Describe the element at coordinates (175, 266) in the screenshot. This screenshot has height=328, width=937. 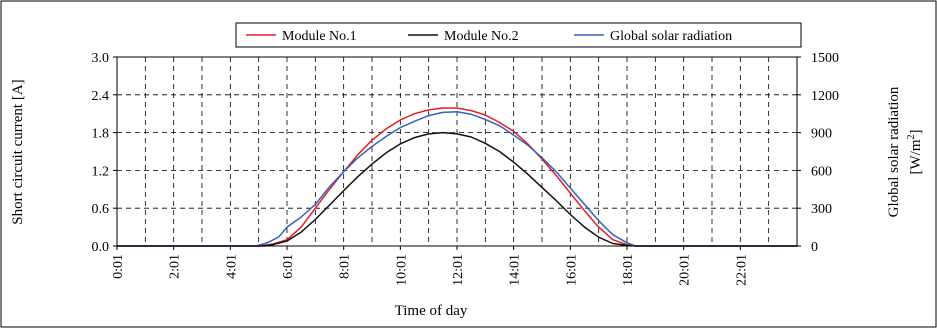
I see `x-tick-label: 2:01` at that location.